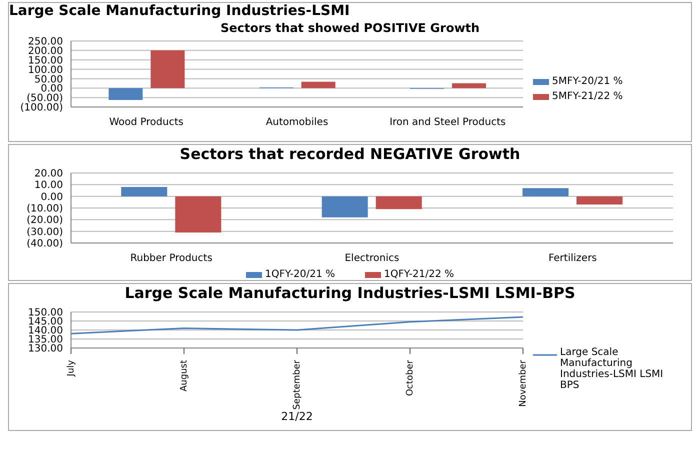 The image size is (700, 464). Describe the element at coordinates (448, 122) in the screenshot. I see `x-tick-label: Iron and Steel Products` at that location.